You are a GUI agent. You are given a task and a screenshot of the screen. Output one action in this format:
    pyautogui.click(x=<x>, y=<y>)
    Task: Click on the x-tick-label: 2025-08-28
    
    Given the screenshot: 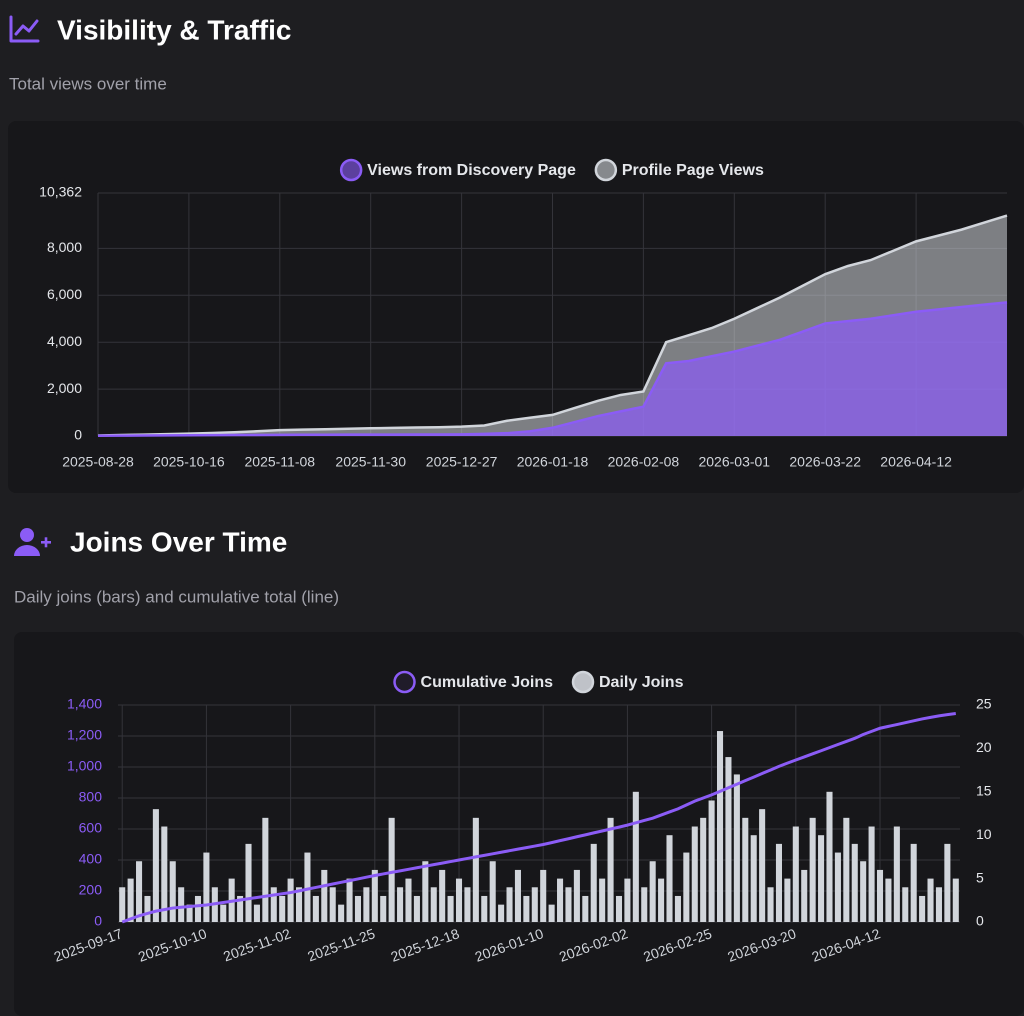 What is the action you would take?
    pyautogui.click(x=98, y=462)
    